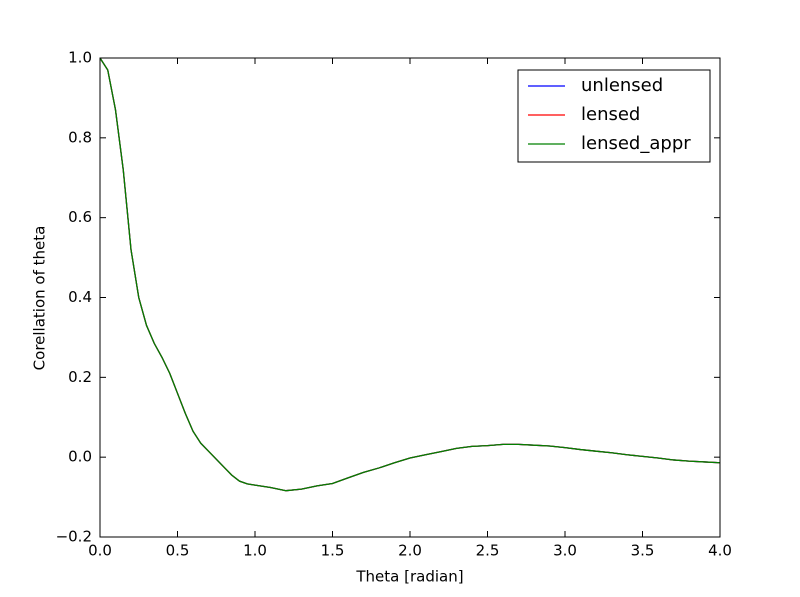  I want to click on legend-label: lensed_appr, so click(636, 143).